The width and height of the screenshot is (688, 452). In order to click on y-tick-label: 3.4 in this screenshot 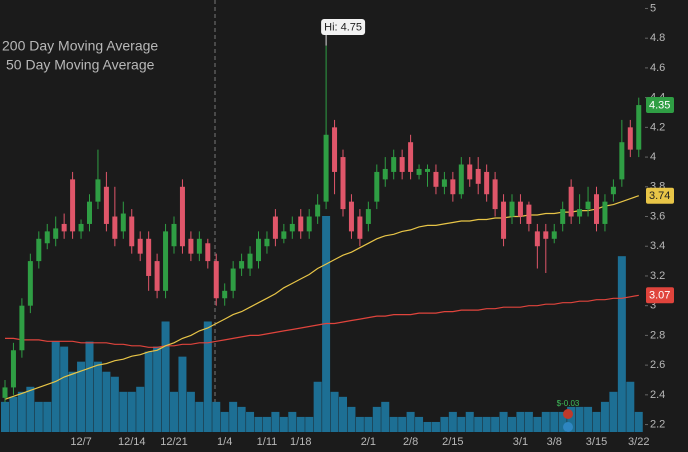, I will do `click(657, 246)`.